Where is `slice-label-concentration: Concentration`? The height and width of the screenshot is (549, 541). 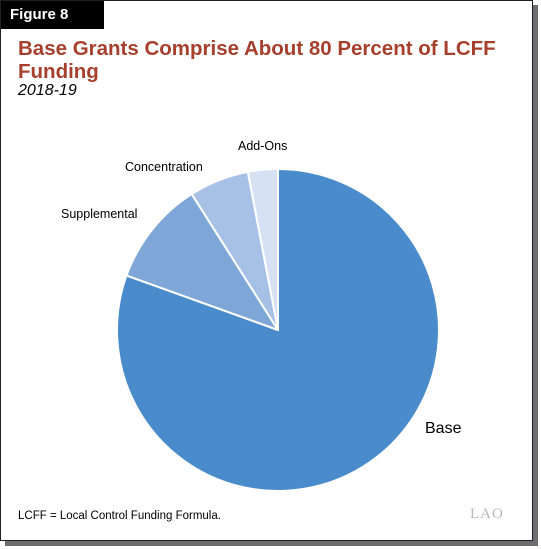
slice-label-concentration: Concentration is located at coordinates (164, 167).